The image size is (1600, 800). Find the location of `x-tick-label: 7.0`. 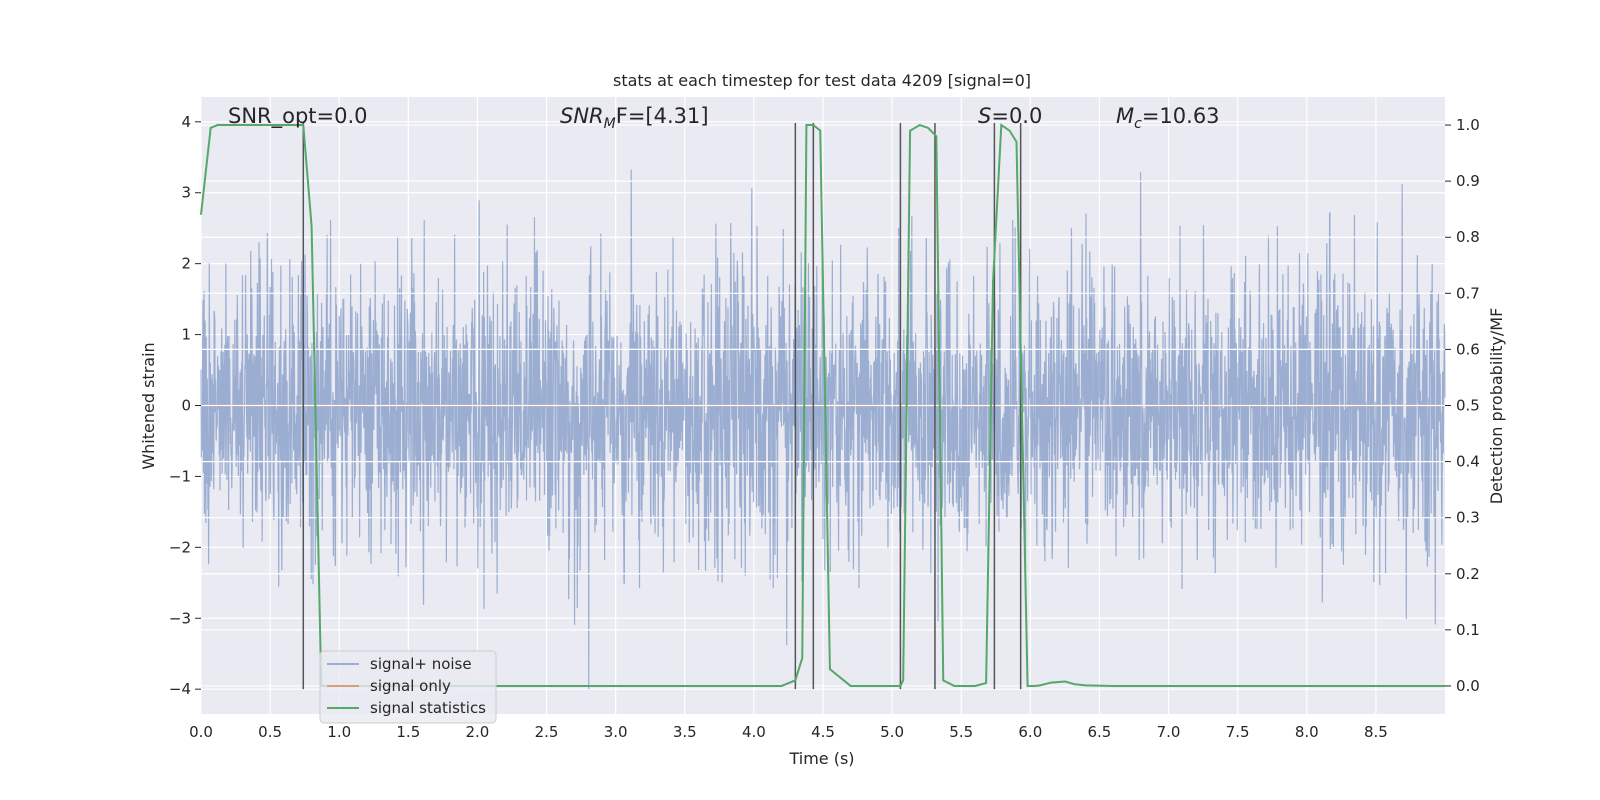

x-tick-label: 7.0 is located at coordinates (1169, 732).